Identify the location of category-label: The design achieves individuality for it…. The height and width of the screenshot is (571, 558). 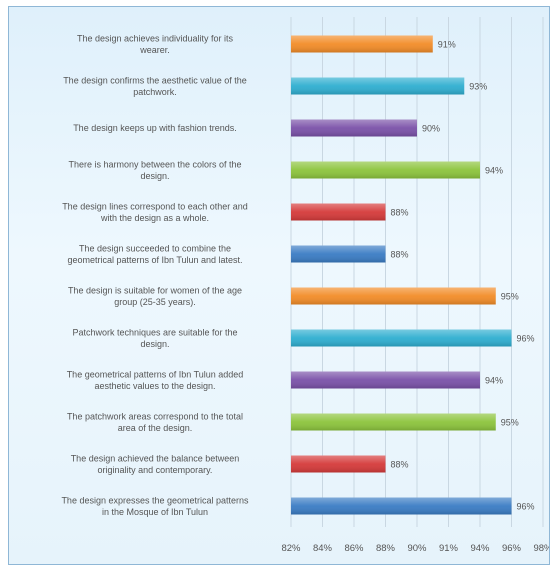
(155, 44).